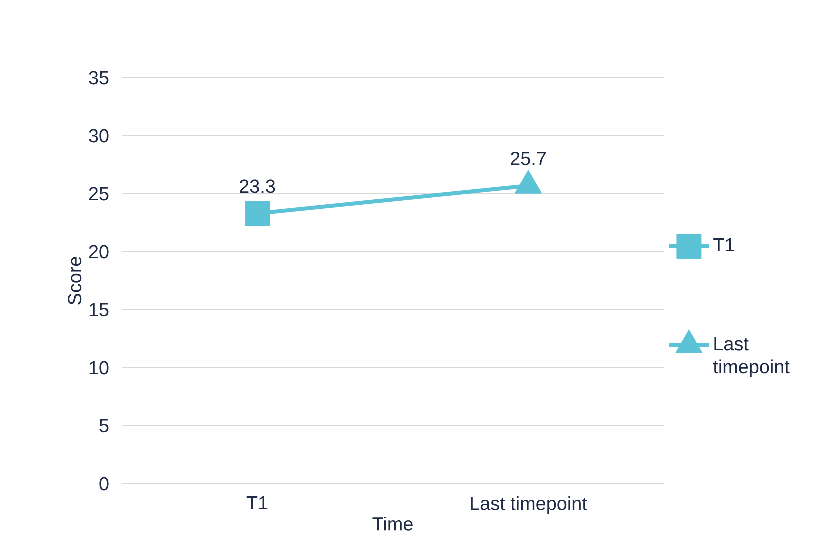 This screenshot has width=831, height=560. I want to click on y-tick-label: 25, so click(99, 194).